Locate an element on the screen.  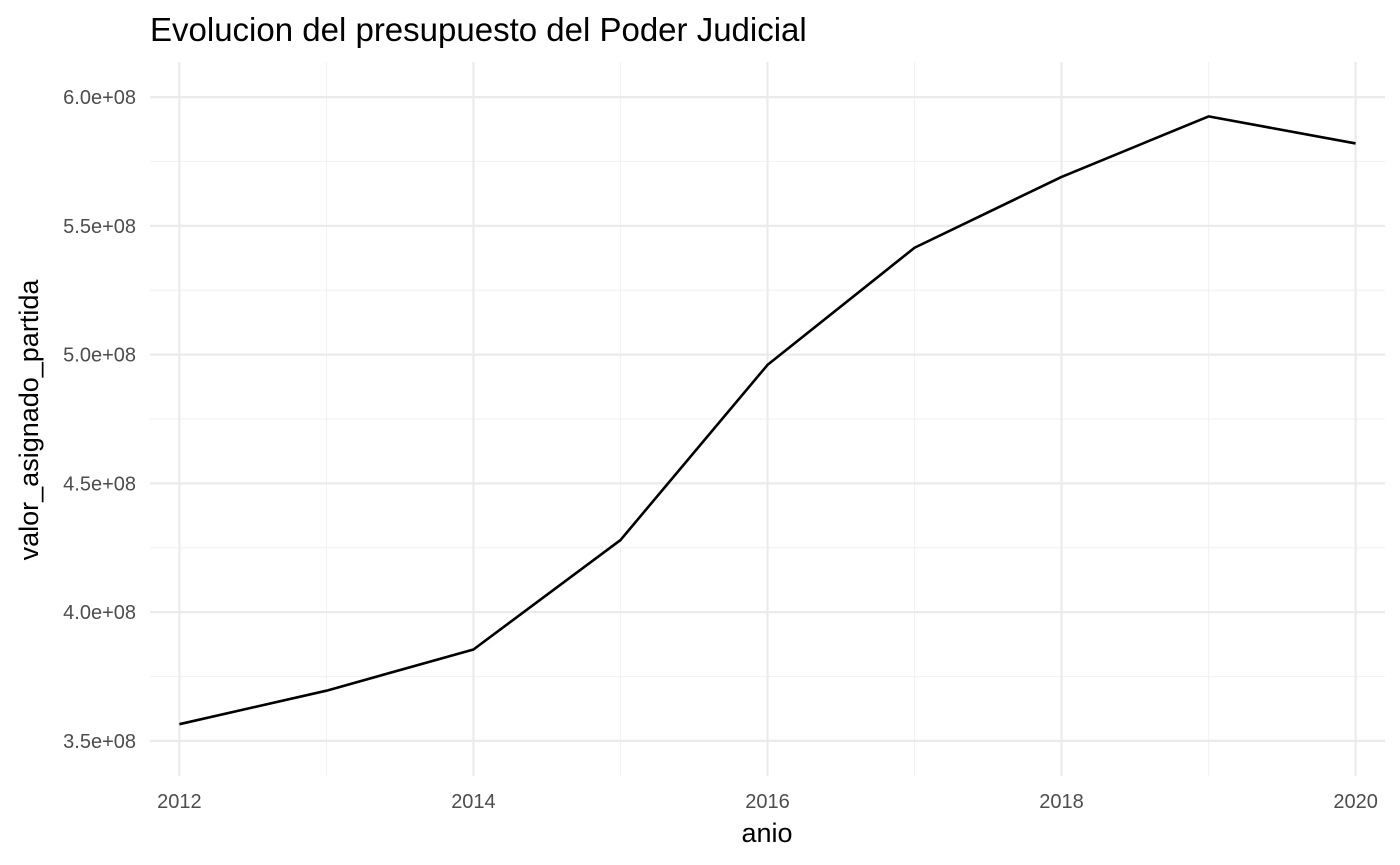
y-axis-title: valor_asignado_partida is located at coordinates (29, 420).